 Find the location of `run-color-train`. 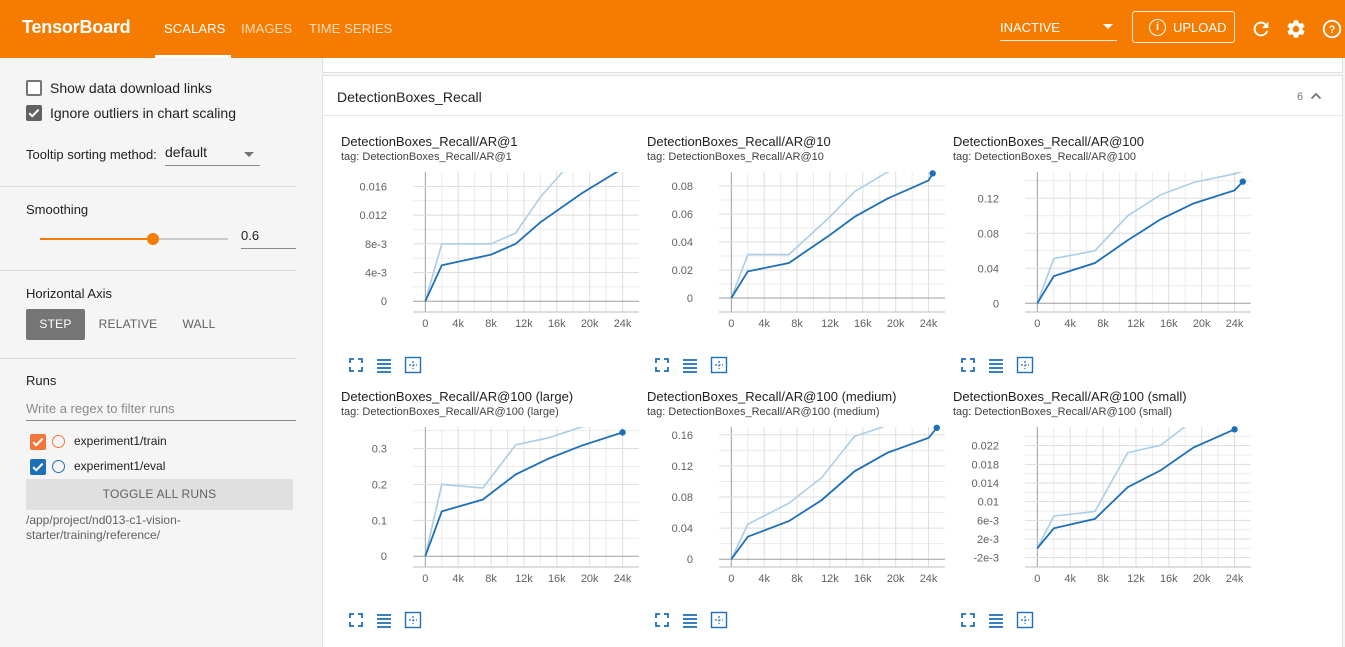

run-color-train is located at coordinates (58, 441).